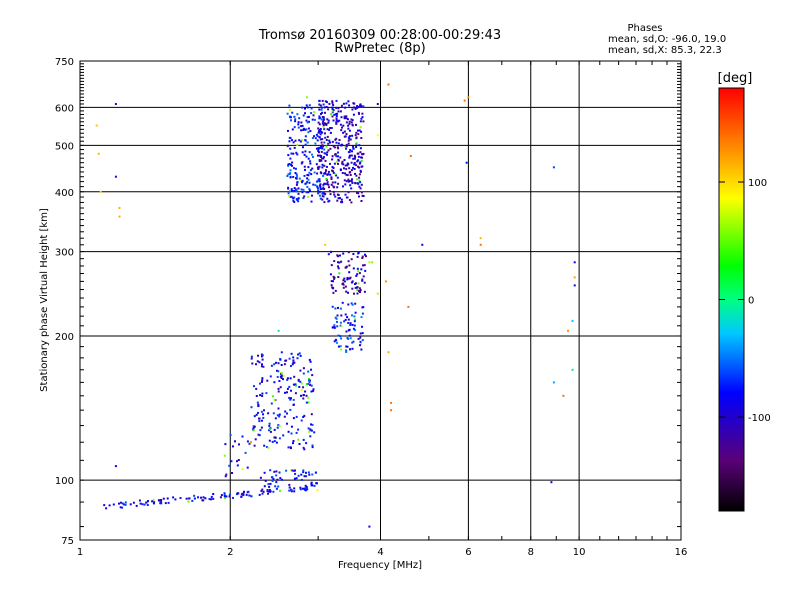 The height and width of the screenshot is (600, 800). I want to click on chart-title: Tromsø 20160309 00:28:00-00:29:43, so click(379, 35).